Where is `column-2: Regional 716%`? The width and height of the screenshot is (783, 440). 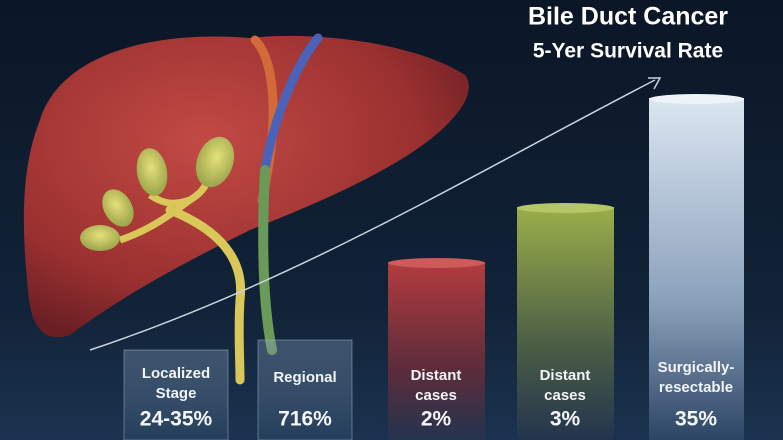
column-2: Regional 716% is located at coordinates (305, 389).